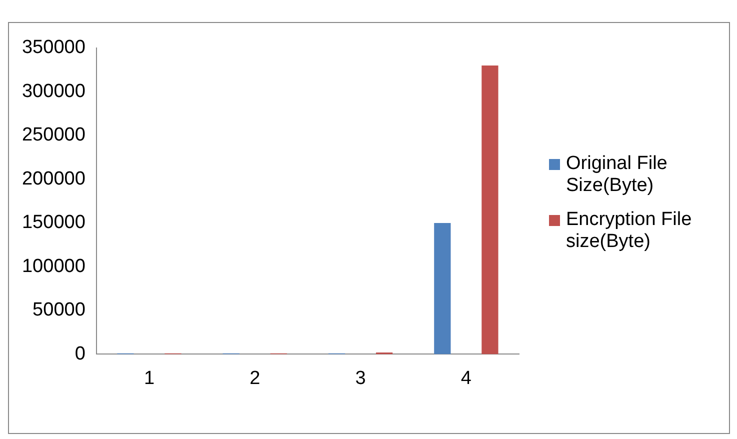 The width and height of the screenshot is (737, 439). I want to click on legend-label: Original File Size(Byte), so click(617, 175).